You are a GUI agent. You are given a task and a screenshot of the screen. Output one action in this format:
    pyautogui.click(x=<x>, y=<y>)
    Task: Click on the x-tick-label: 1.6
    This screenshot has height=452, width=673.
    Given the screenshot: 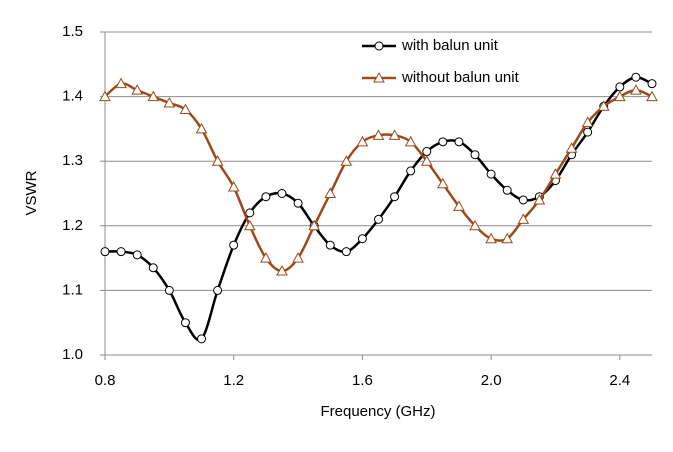 What is the action you would take?
    pyautogui.click(x=362, y=380)
    